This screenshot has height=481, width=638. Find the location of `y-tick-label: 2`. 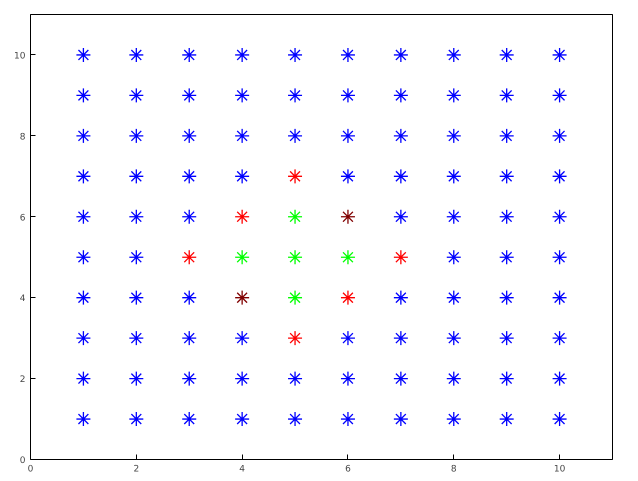

y-tick-label: 2 is located at coordinates (23, 380).